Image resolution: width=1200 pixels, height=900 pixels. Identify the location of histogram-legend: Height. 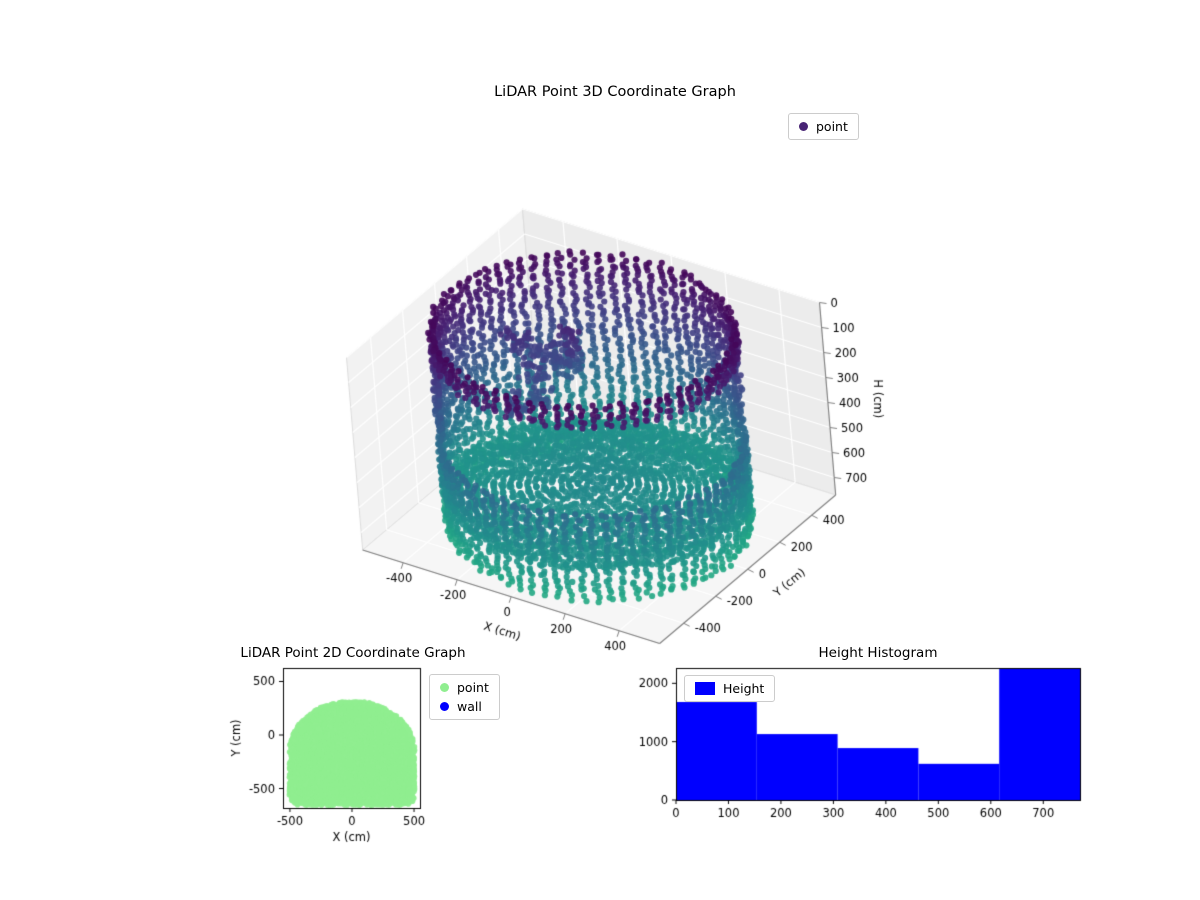
(730, 688).